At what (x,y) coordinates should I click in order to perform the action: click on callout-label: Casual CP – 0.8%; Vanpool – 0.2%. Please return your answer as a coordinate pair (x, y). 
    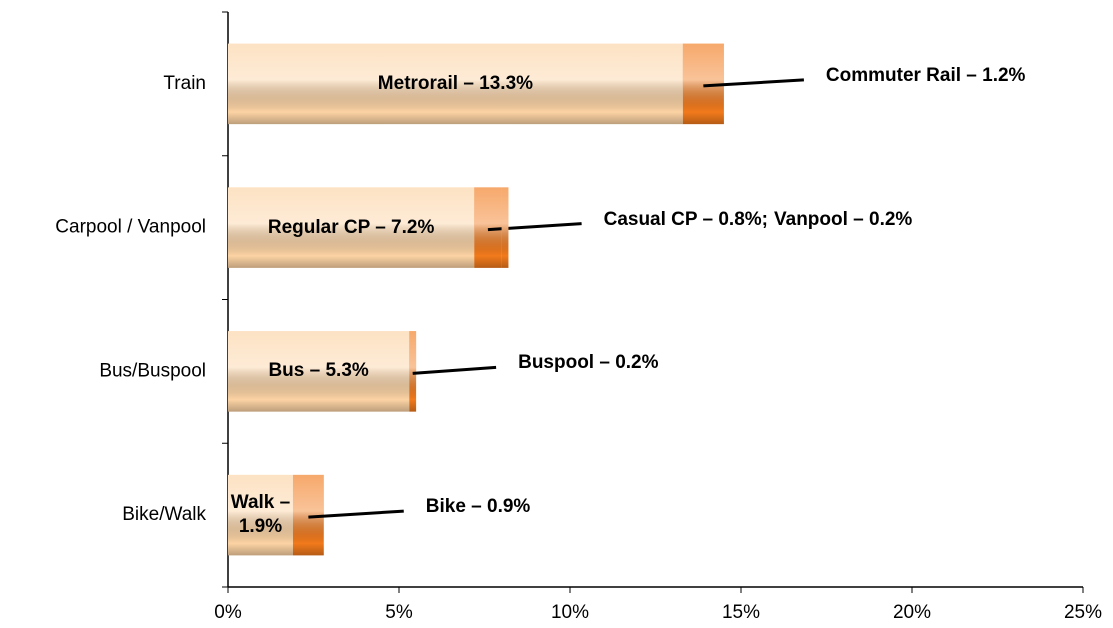
    Looking at the image, I should click on (758, 220).